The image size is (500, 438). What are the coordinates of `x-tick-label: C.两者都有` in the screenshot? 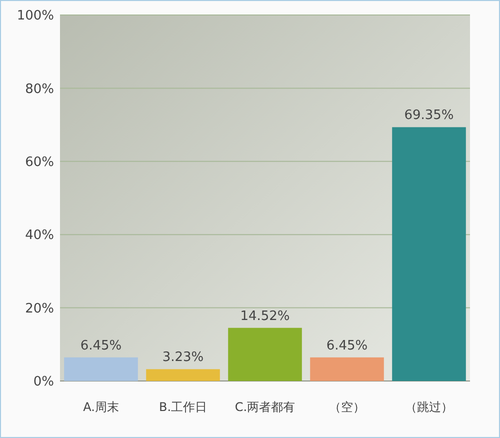 It's located at (265, 407).